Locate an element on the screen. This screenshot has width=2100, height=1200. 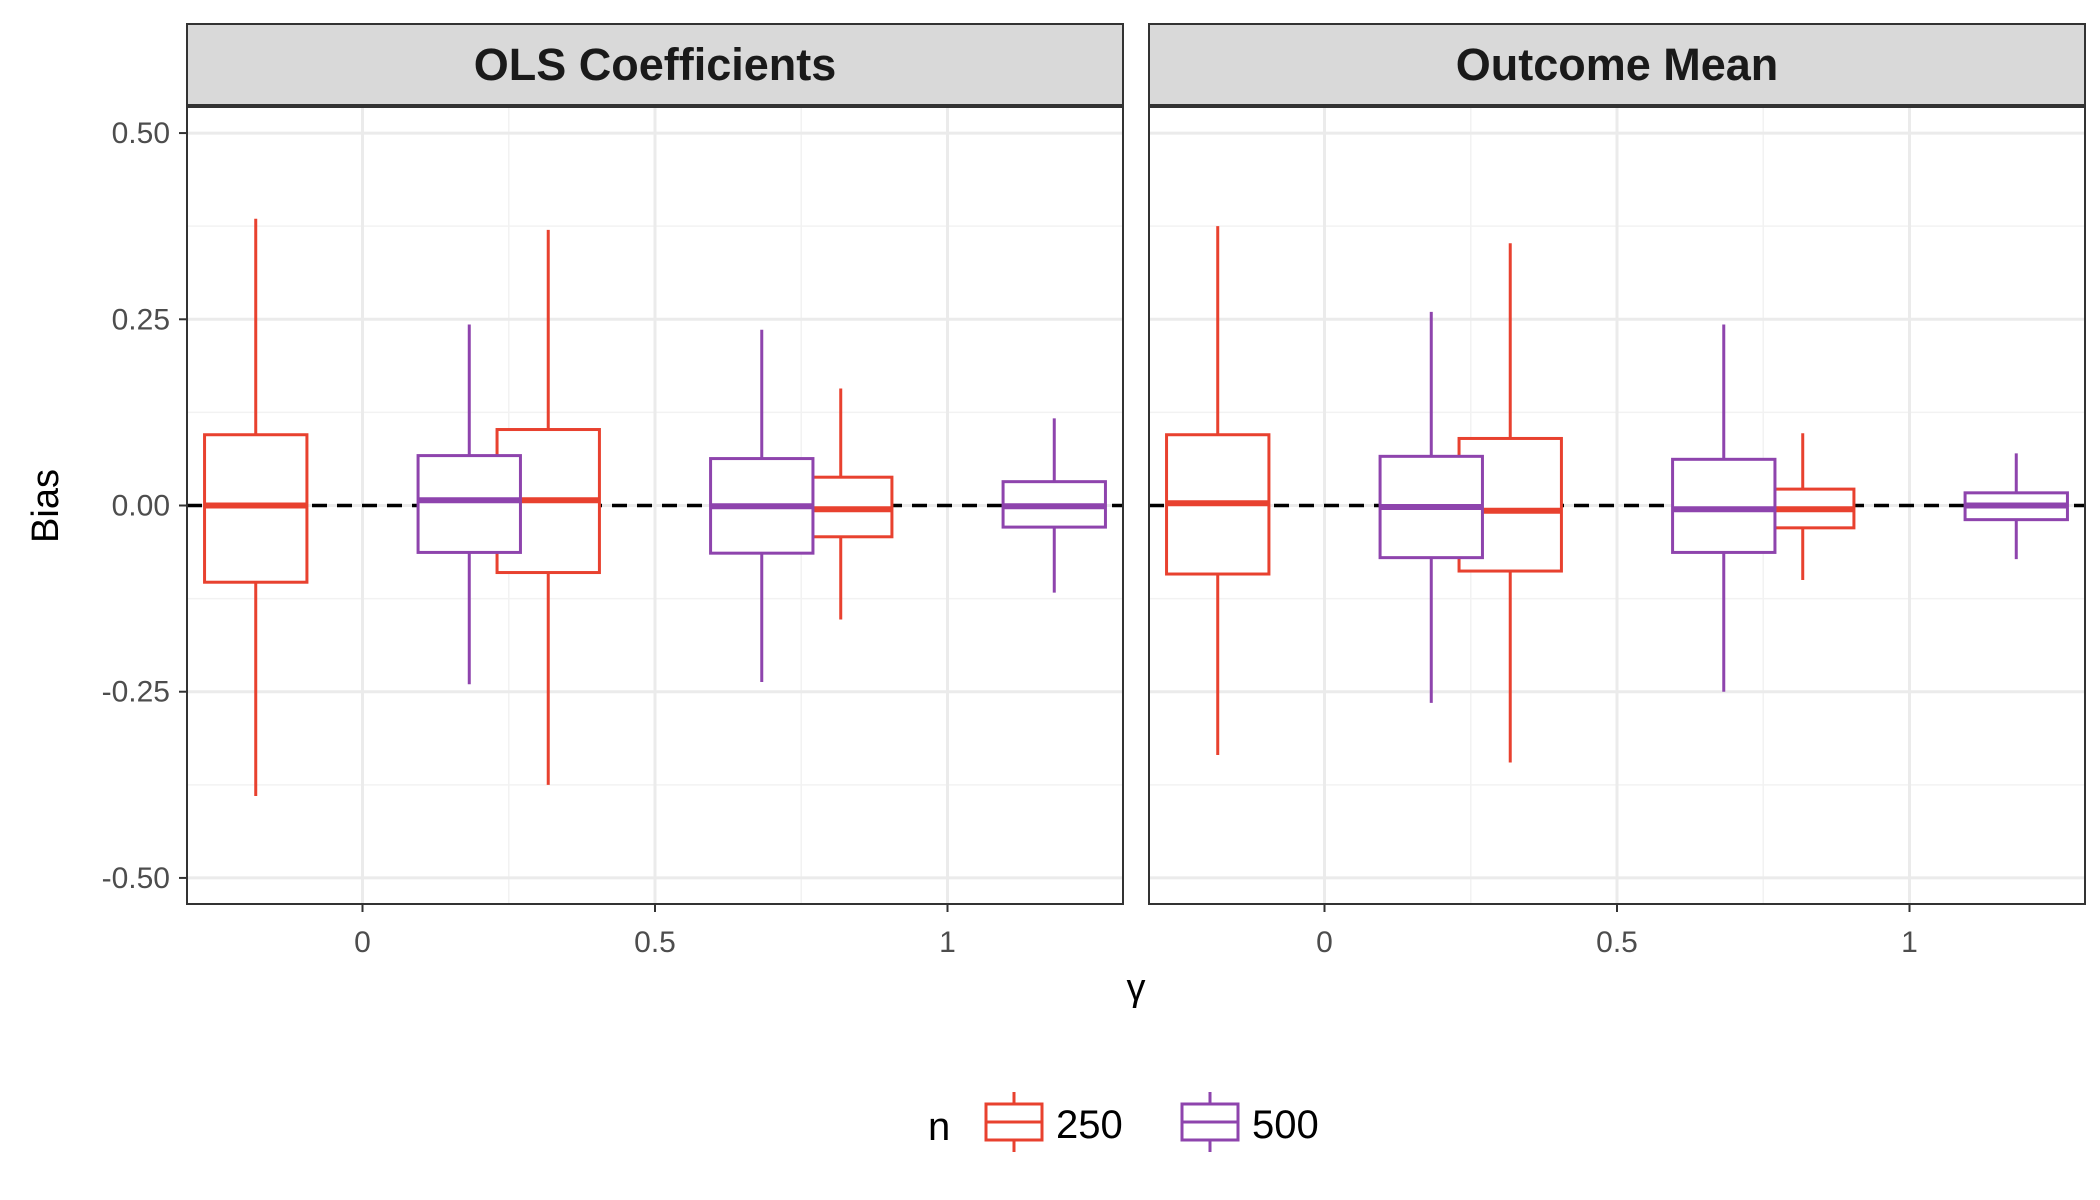
legend-title: n is located at coordinates (939, 1127).